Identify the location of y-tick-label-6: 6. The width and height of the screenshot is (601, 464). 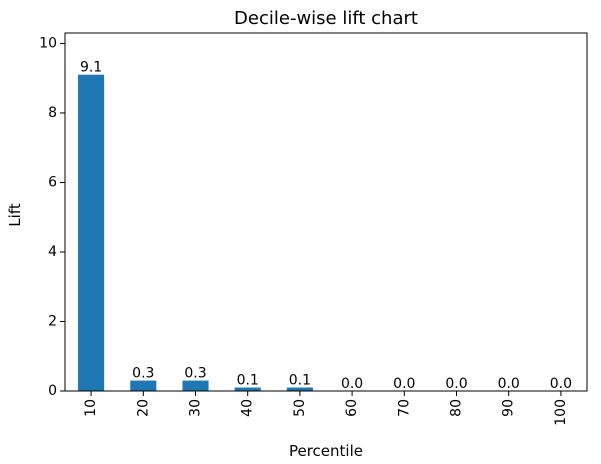
(52, 182).